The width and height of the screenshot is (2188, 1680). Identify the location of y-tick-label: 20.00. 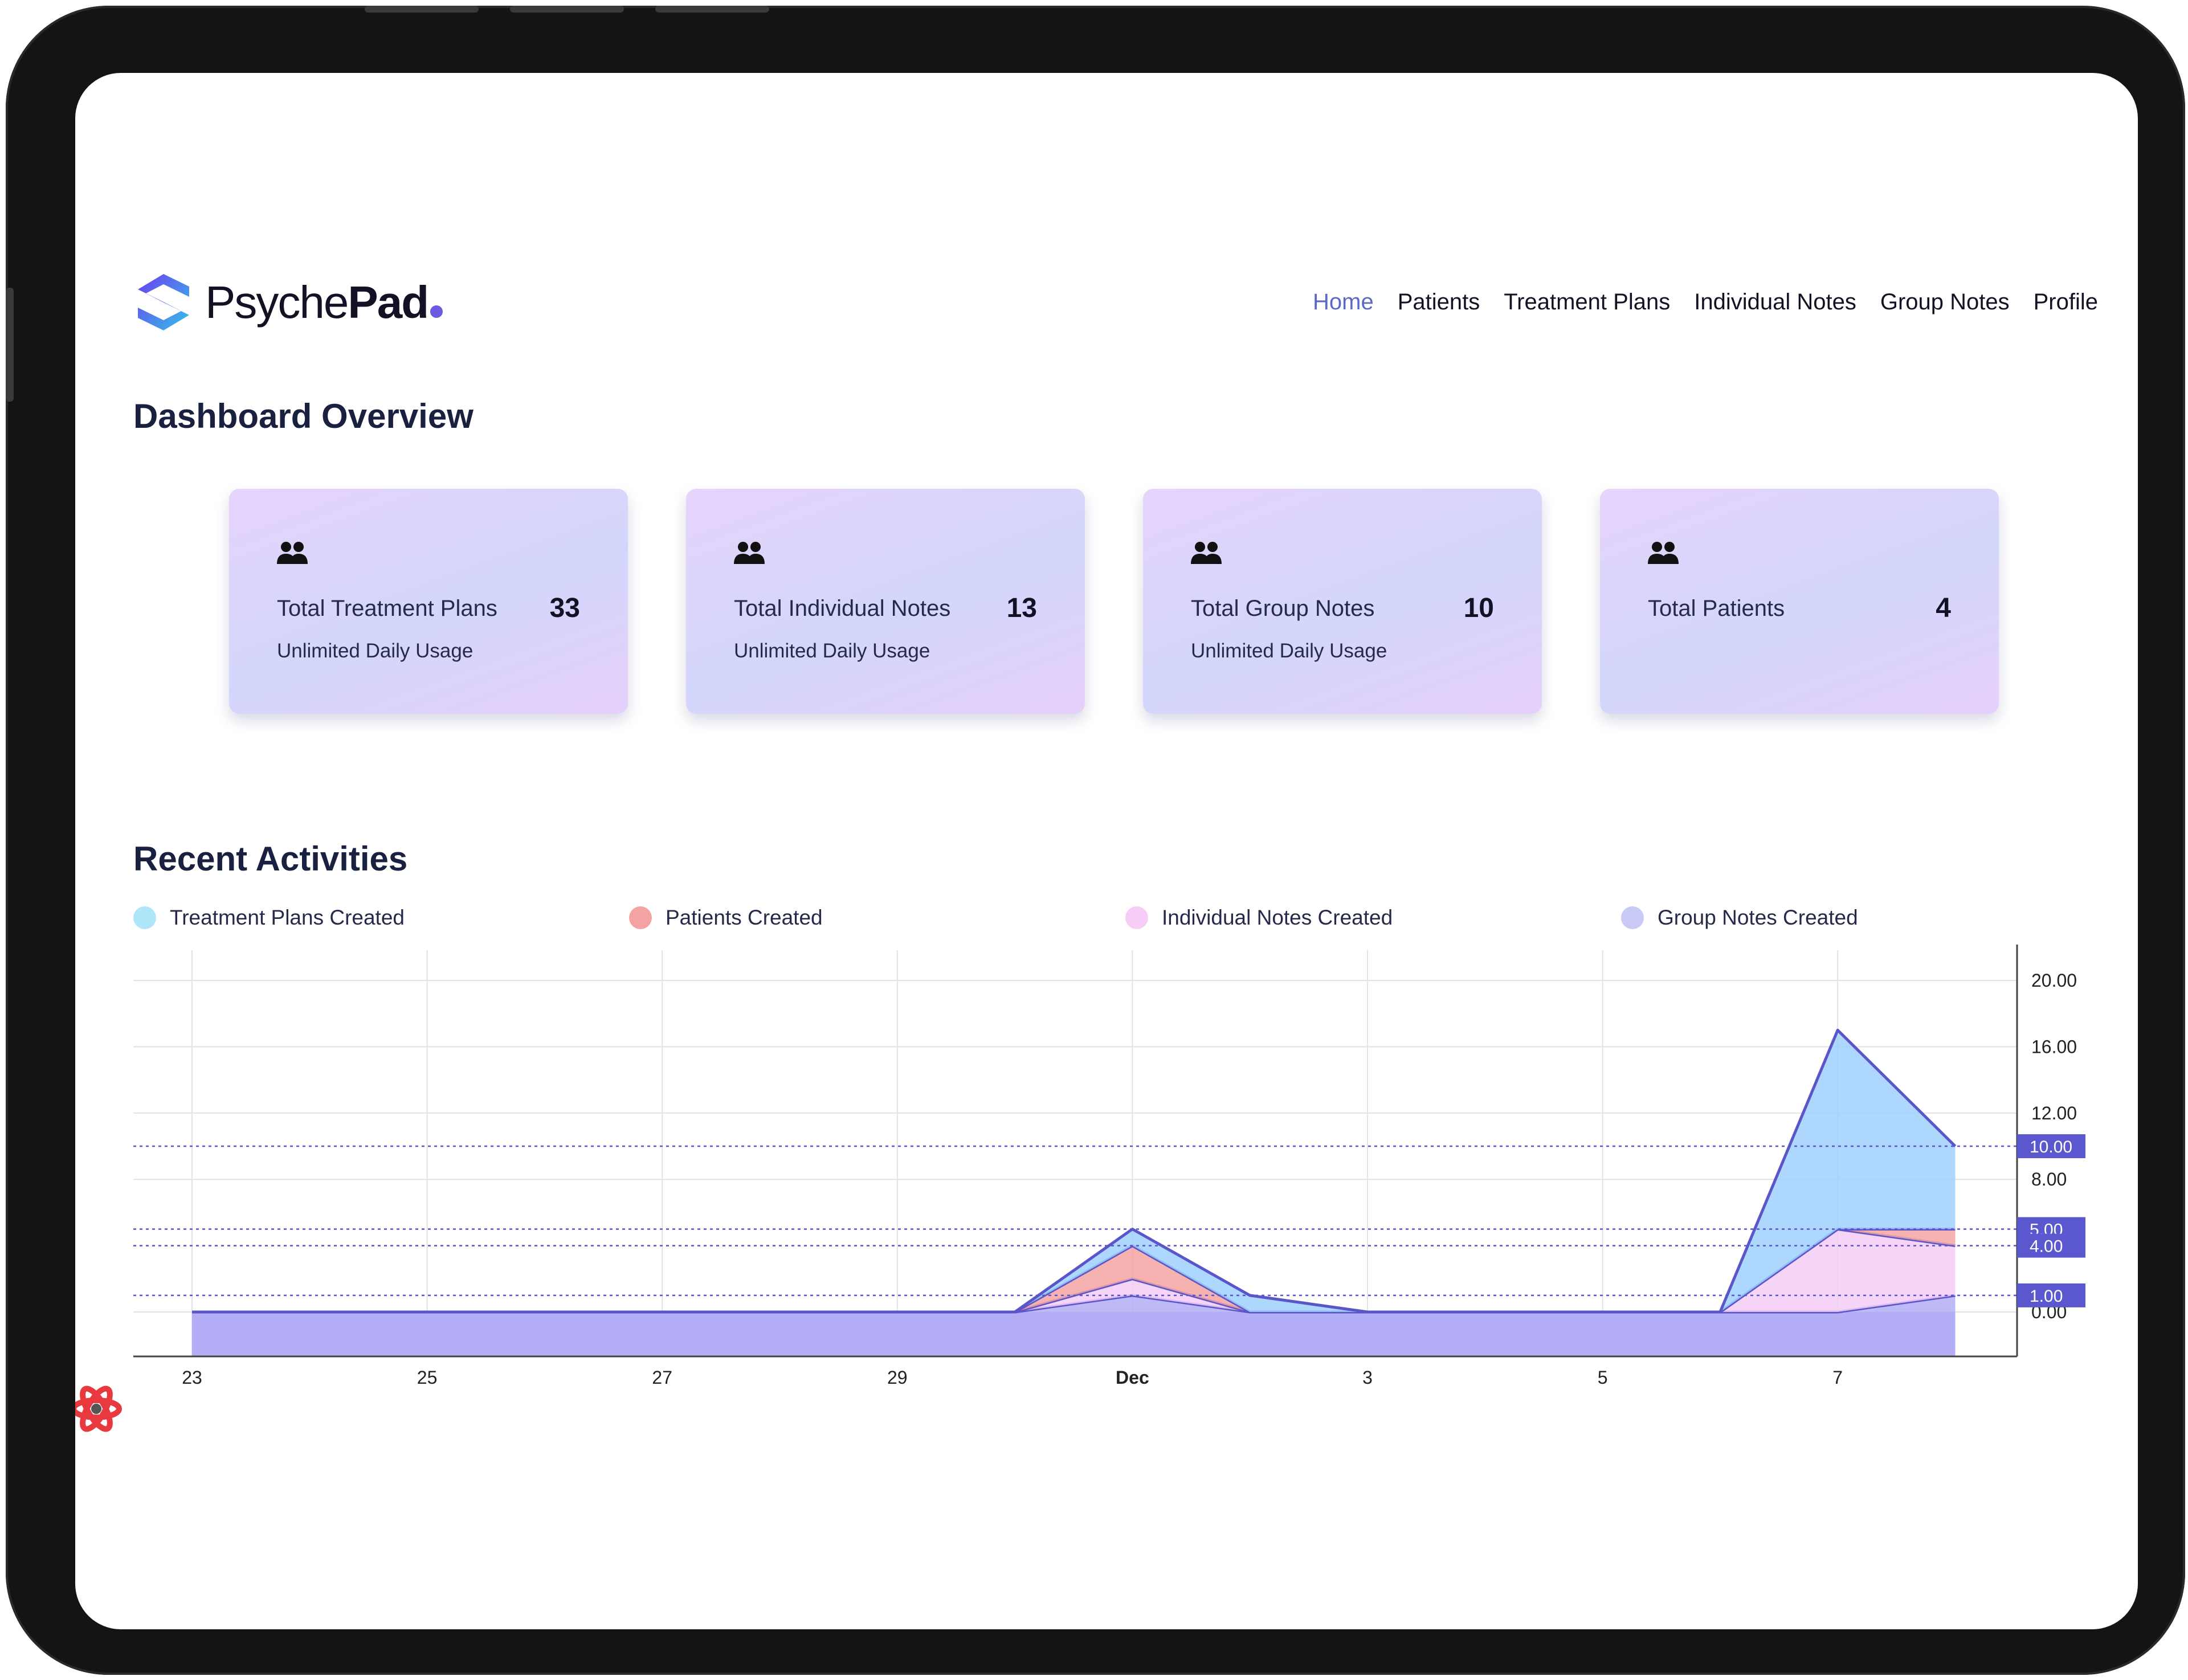
(2054, 980).